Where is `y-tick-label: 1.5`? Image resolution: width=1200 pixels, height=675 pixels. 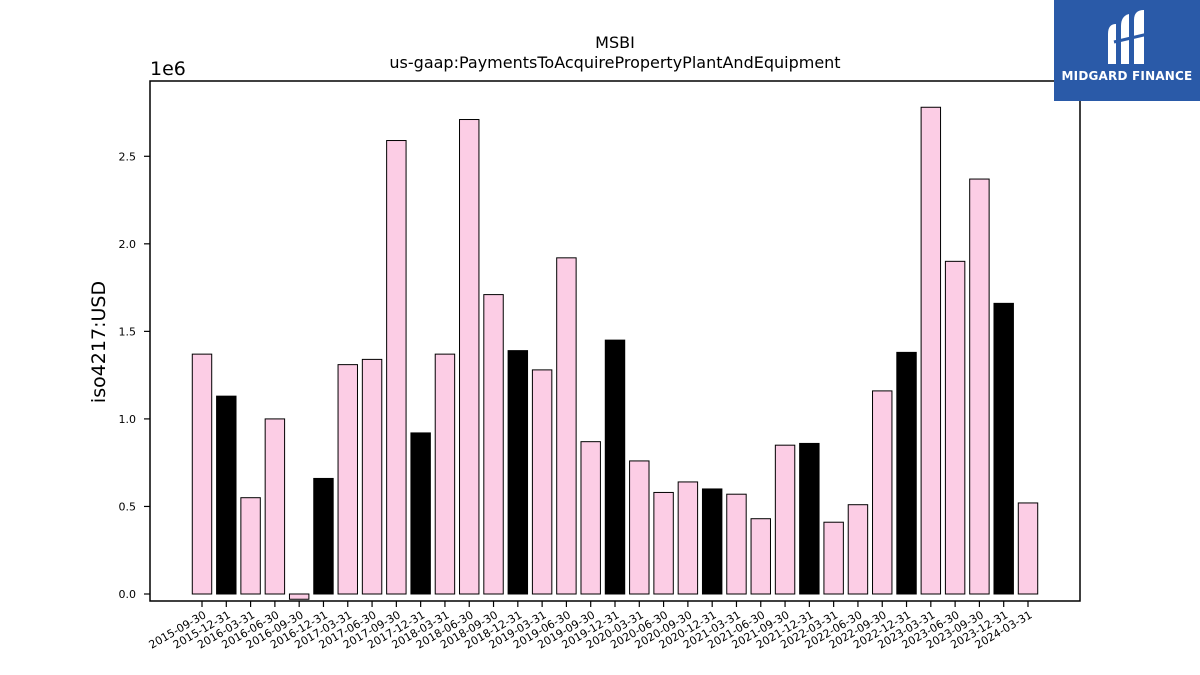 y-tick-label: 1.5 is located at coordinates (128, 331).